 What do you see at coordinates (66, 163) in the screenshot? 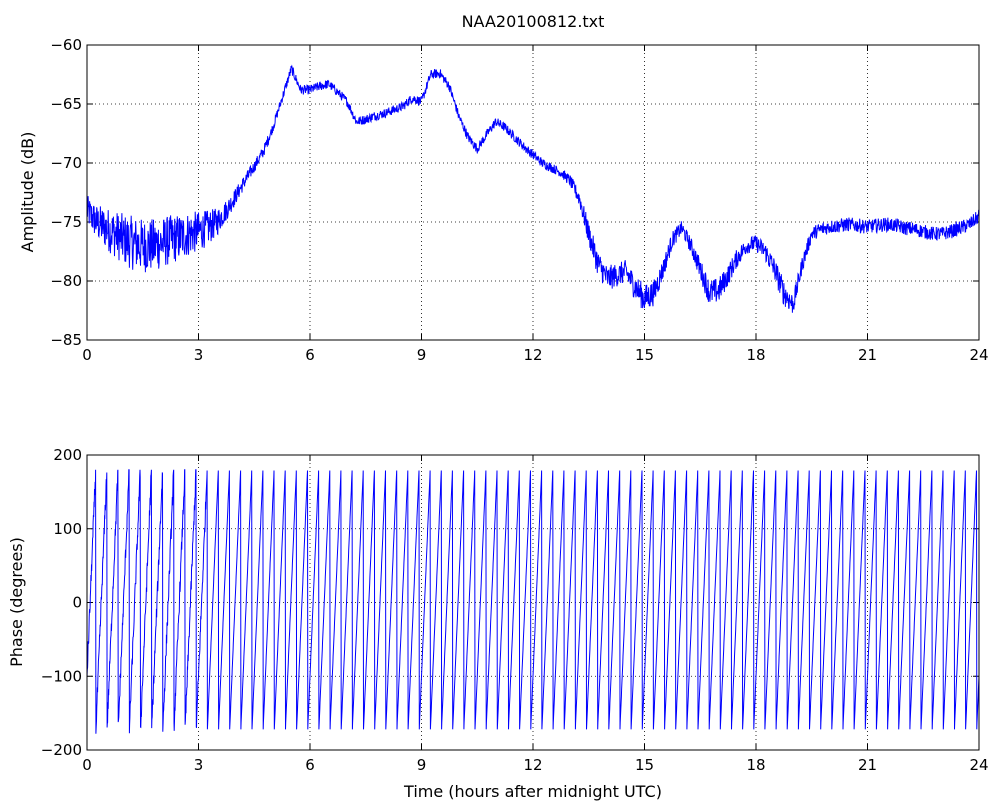
I see `y-tick-label: −70` at bounding box center [66, 163].